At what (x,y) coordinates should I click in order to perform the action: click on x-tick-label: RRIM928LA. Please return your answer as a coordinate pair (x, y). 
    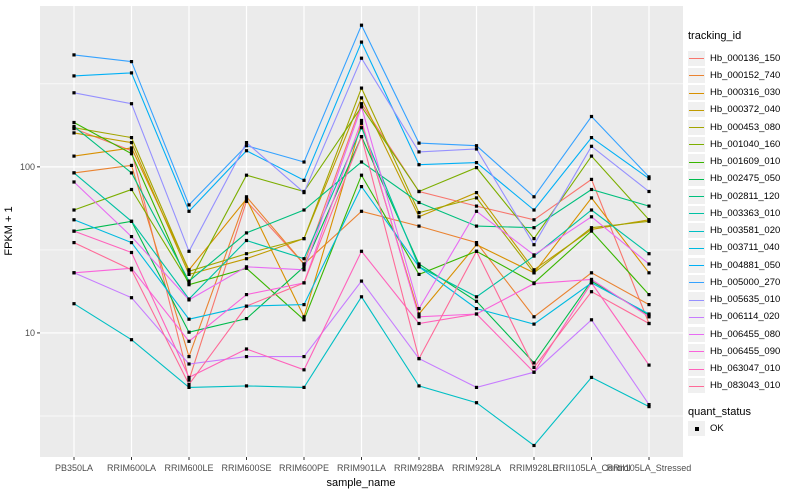
    Looking at the image, I should click on (476, 468).